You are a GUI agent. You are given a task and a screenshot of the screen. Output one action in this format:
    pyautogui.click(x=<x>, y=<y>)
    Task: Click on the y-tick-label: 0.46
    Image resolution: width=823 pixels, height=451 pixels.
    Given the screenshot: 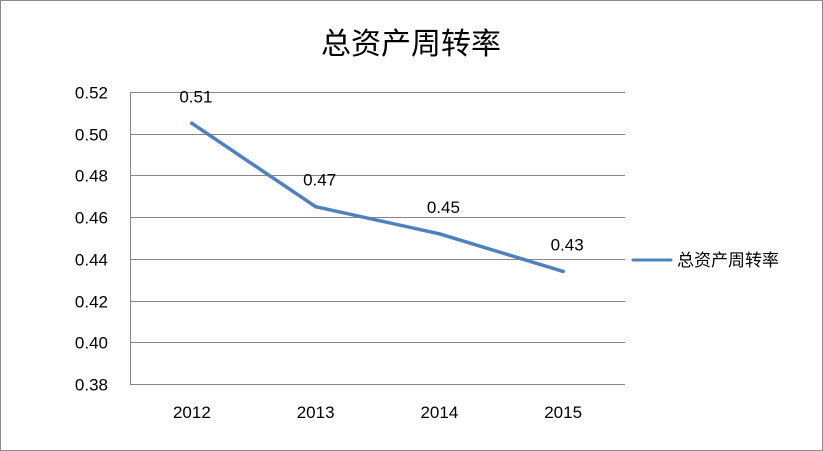 What is the action you would take?
    pyautogui.click(x=91, y=218)
    